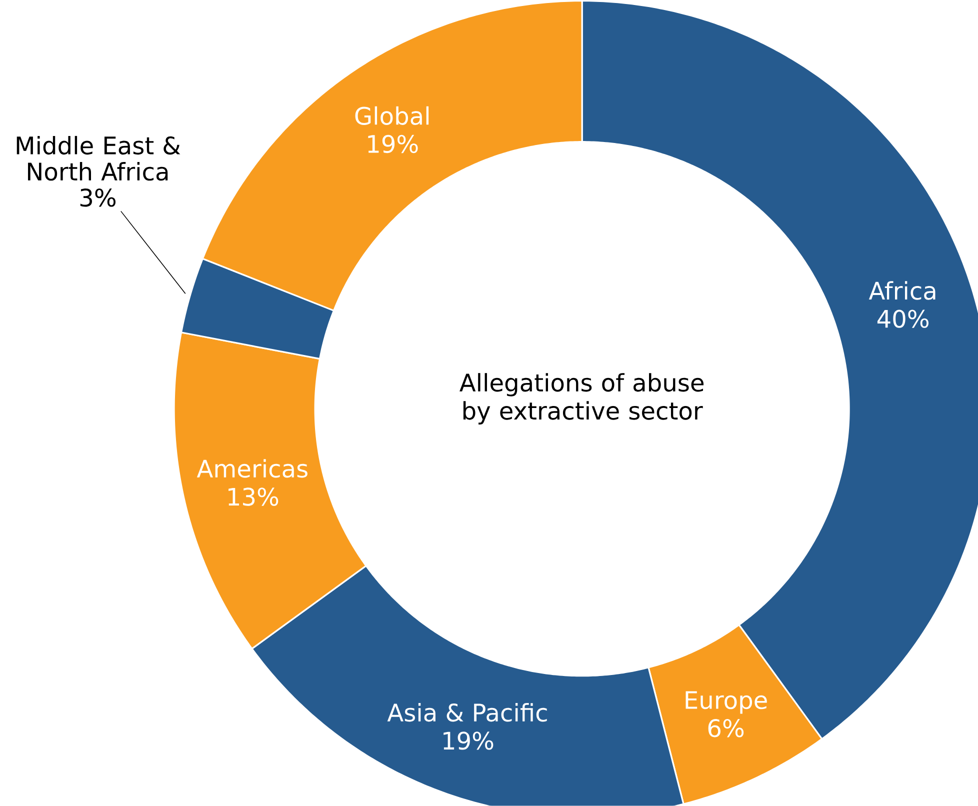  I want to click on slice-label: Africa, so click(902, 290).